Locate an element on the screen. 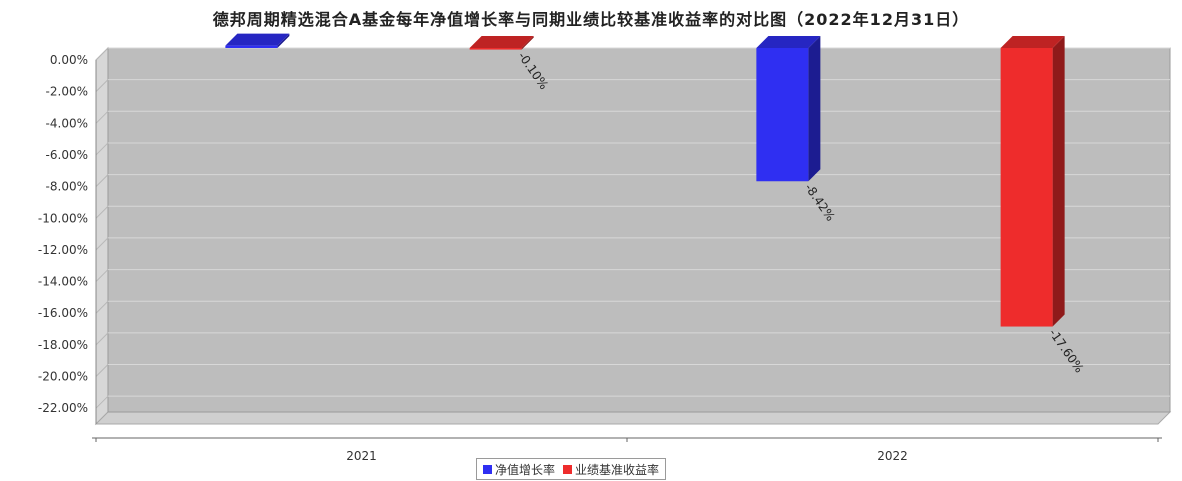 Image resolution: width=1182 pixels, height=481 pixels. legend: 净值增长率 业绩基准收益率 is located at coordinates (571, 469).